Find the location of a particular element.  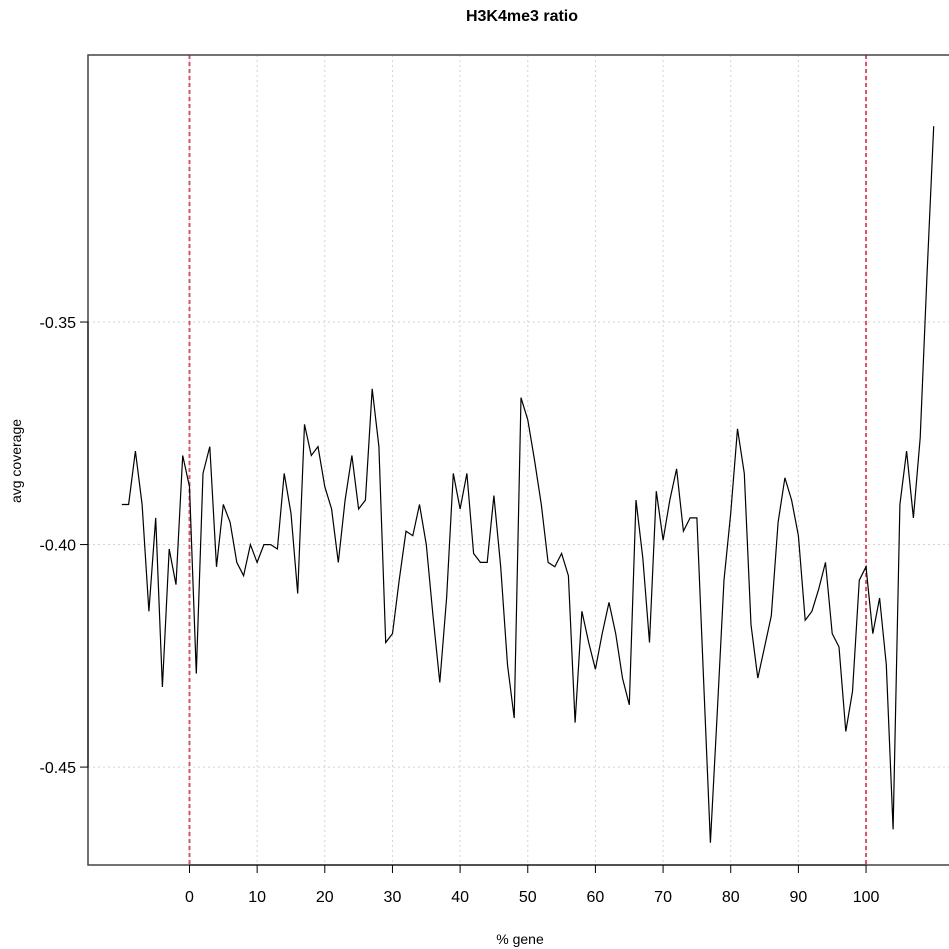

x-tick-label: 10 is located at coordinates (257, 897).